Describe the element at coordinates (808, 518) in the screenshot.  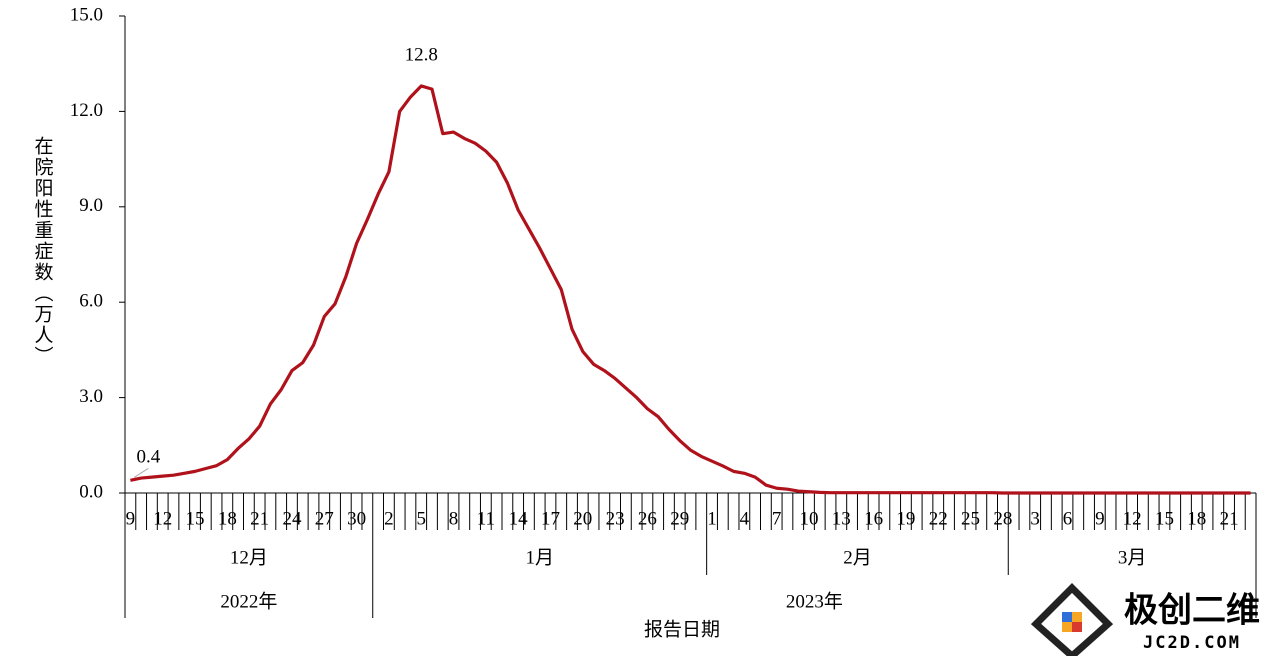
I see `x-tick-label: 10` at that location.